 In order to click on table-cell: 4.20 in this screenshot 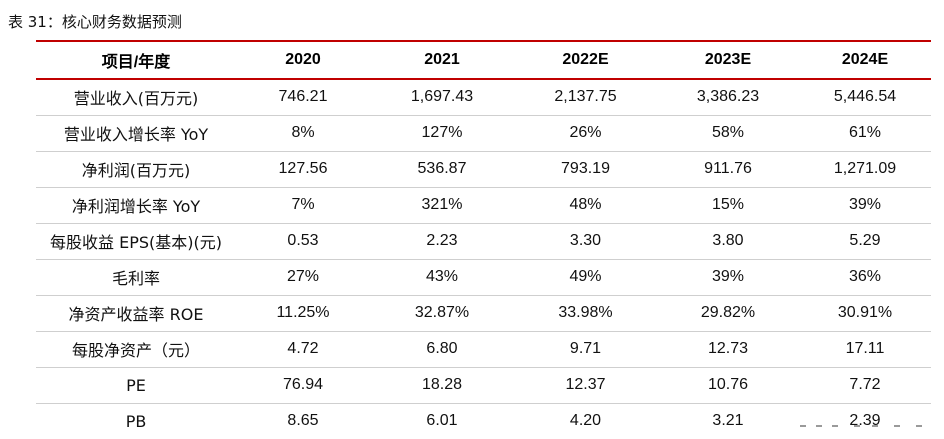, I will do `click(585, 421)`.